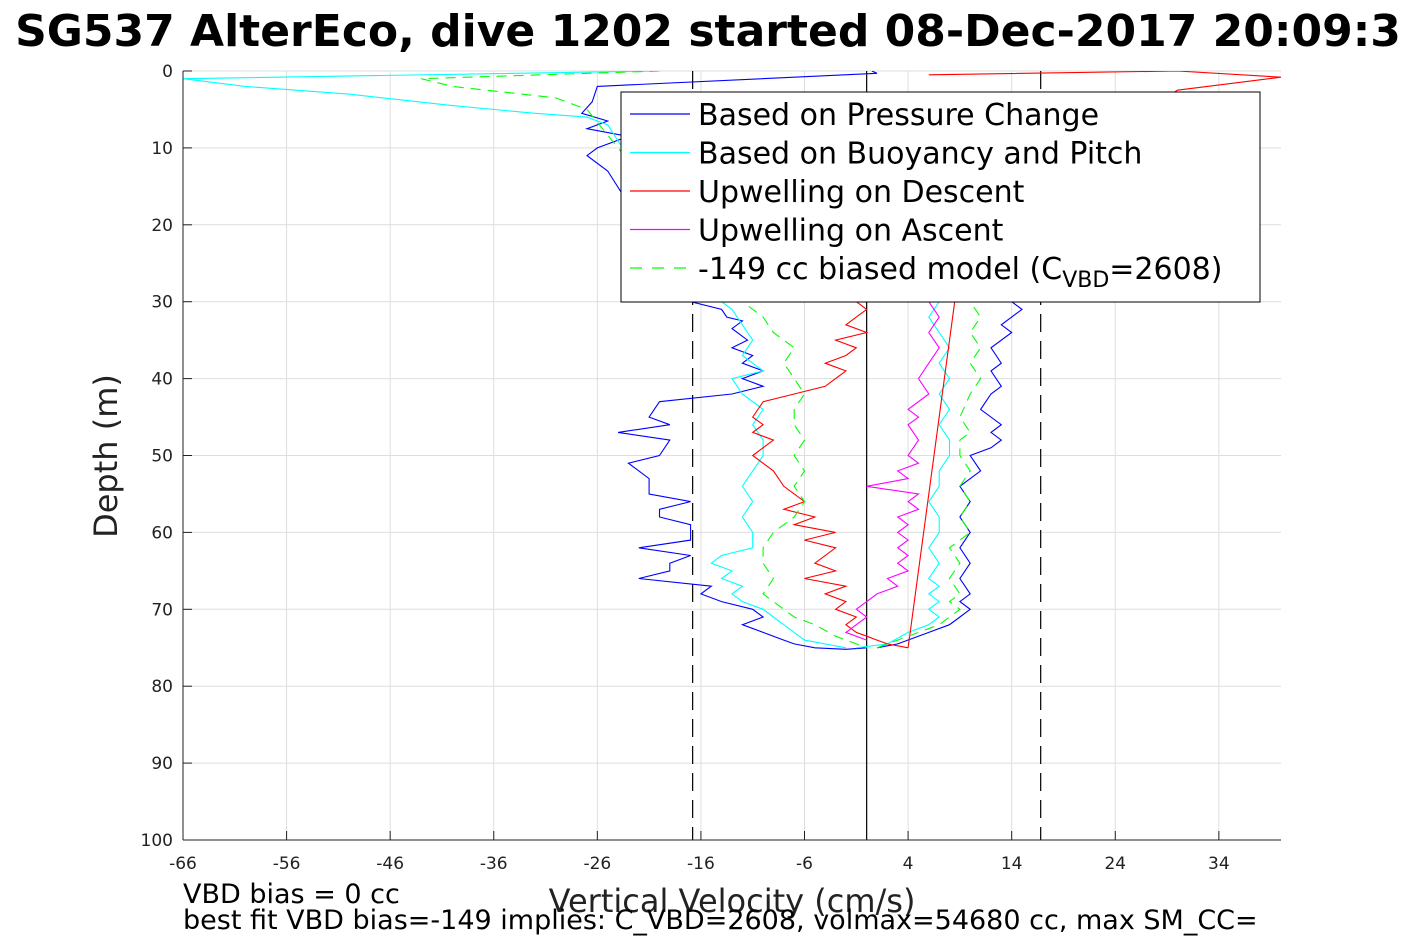 Image resolution: width=1417 pixels, height=945 pixels. Describe the element at coordinates (162, 149) in the screenshot. I see `y-tick-label: 10` at that location.